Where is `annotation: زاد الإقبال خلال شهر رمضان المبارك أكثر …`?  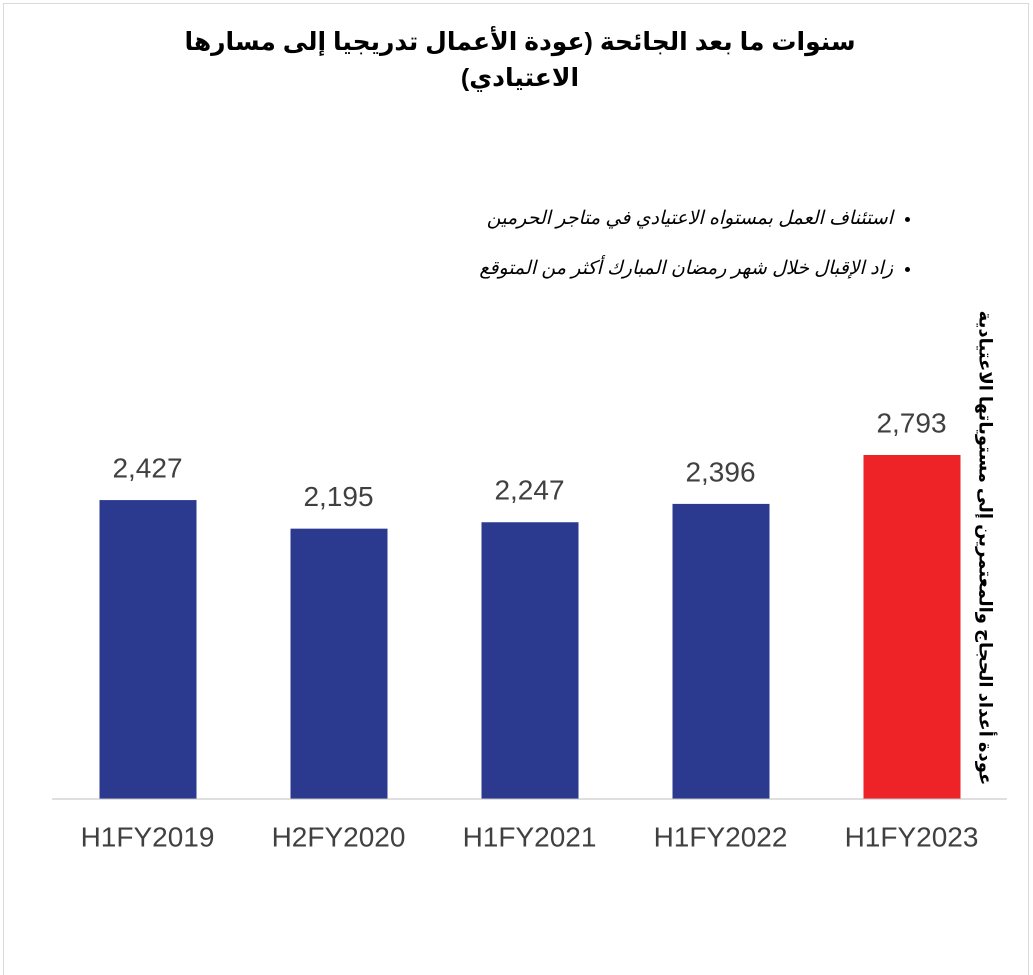 annotation: زاد الإقبال خلال شهر رمضان المبارك أكثر … is located at coordinates (613, 269).